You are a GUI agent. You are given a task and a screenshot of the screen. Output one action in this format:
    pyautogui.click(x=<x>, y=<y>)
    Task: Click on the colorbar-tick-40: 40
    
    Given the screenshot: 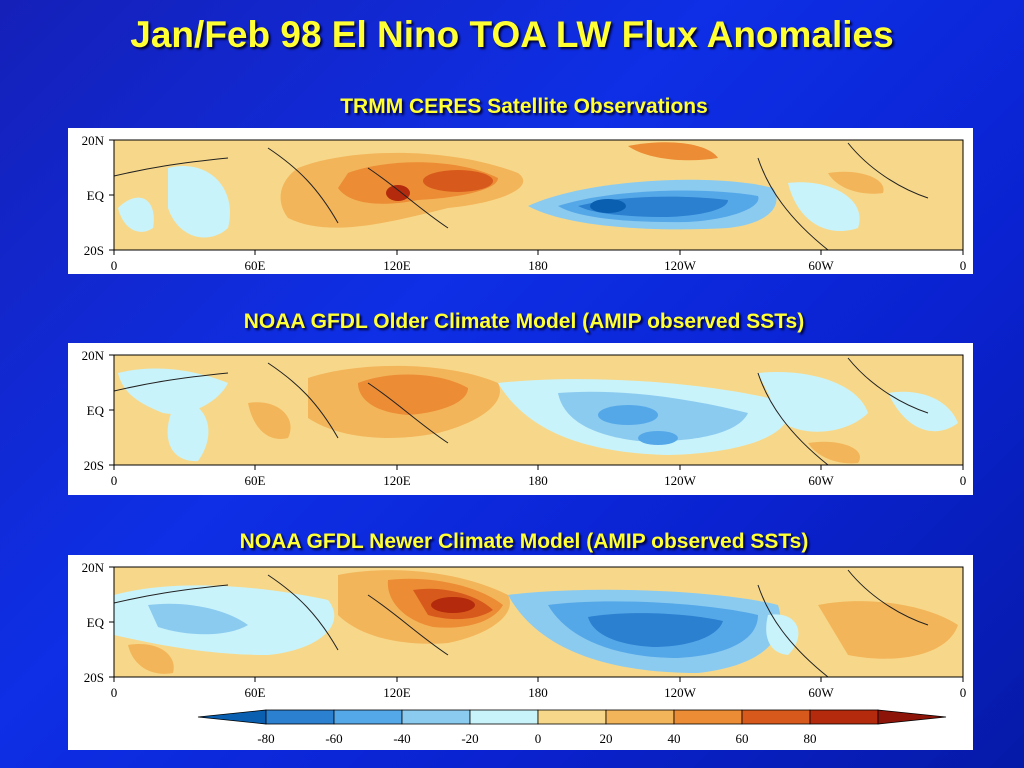 What is the action you would take?
    pyautogui.click(x=674, y=738)
    